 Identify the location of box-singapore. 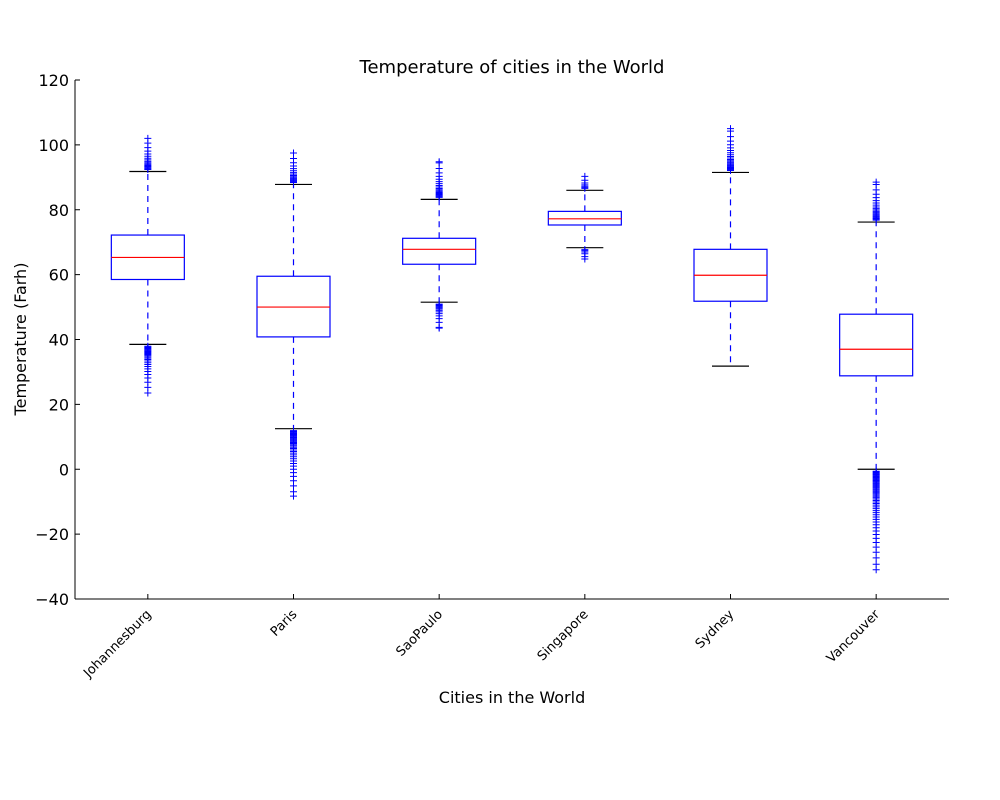
(584, 217).